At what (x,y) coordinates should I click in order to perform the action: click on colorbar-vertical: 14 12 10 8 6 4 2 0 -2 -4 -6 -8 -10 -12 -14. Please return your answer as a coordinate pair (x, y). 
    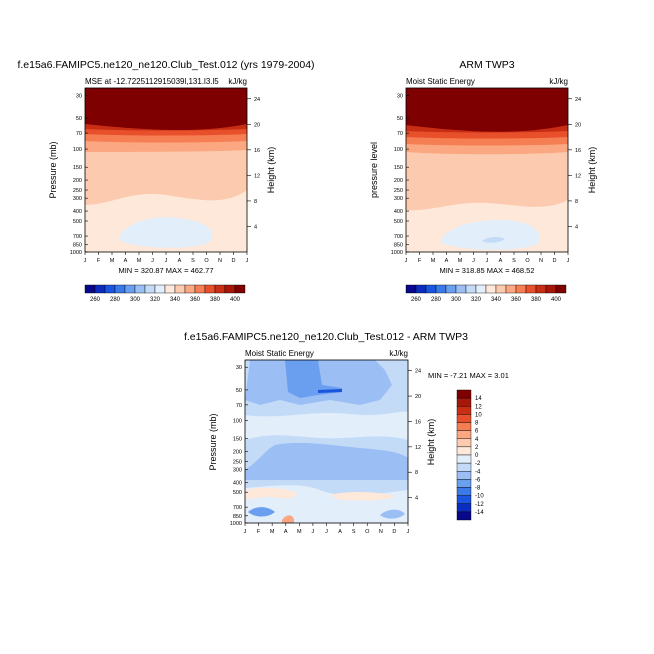
    Looking at the image, I should click on (470, 455).